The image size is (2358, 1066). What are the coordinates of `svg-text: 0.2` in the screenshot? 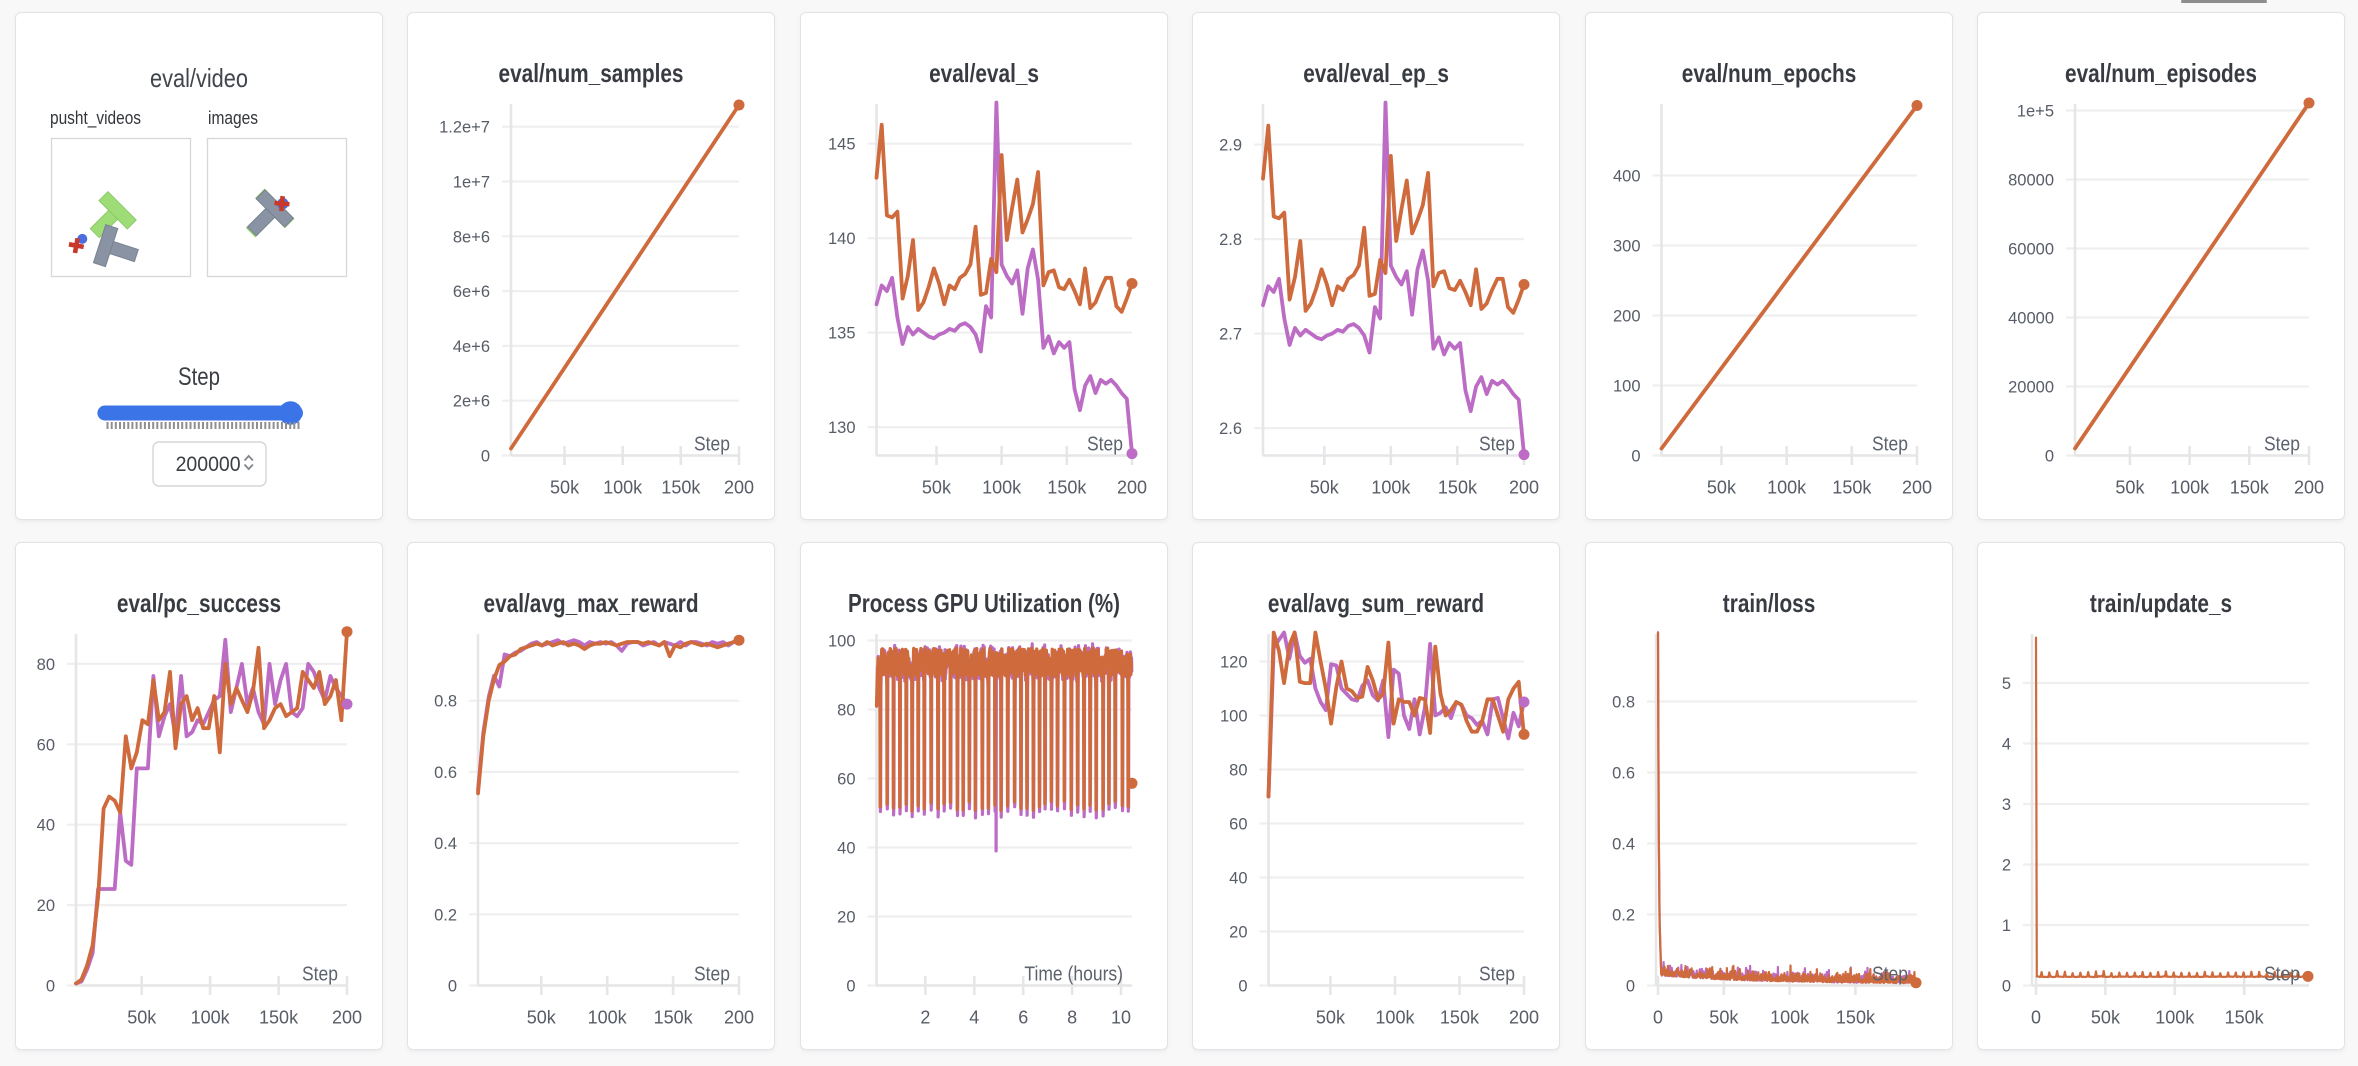 It's located at (1623, 916).